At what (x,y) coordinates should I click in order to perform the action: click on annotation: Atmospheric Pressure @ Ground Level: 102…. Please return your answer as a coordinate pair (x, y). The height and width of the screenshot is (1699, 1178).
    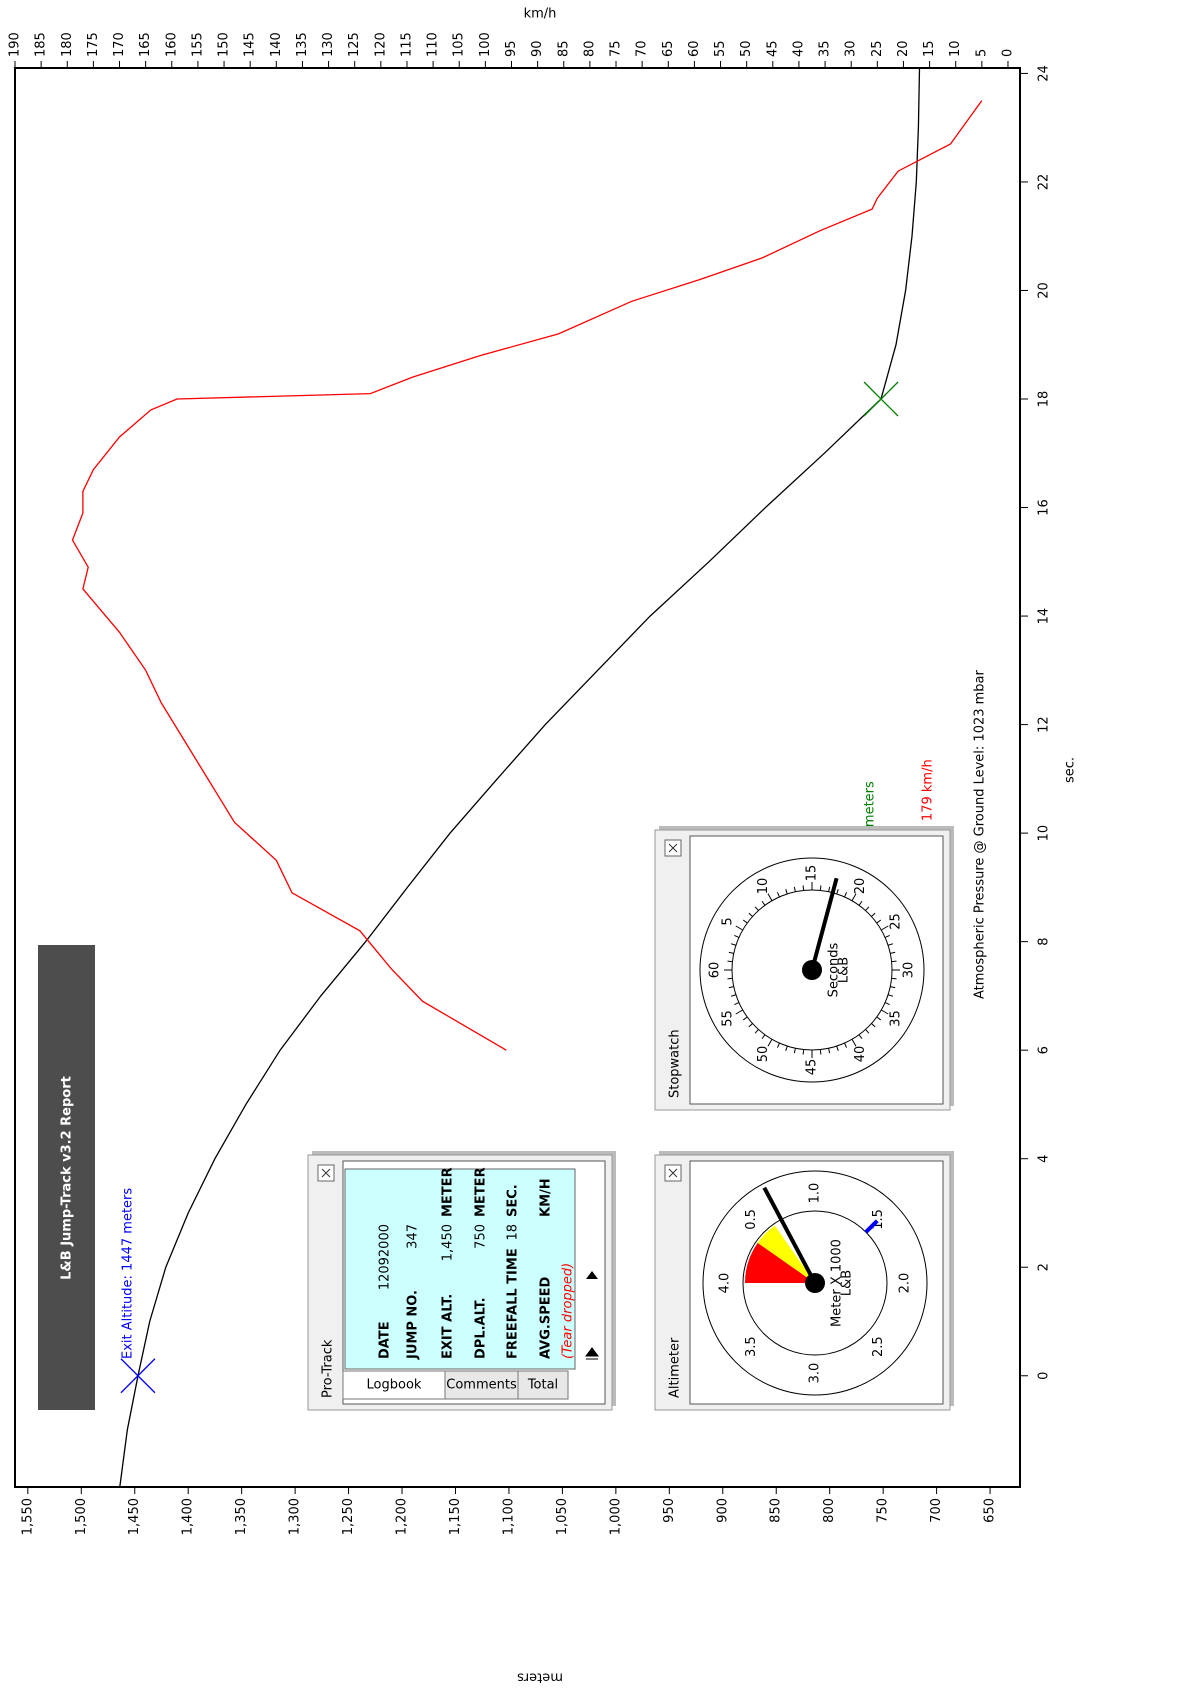
    Looking at the image, I should click on (980, 834).